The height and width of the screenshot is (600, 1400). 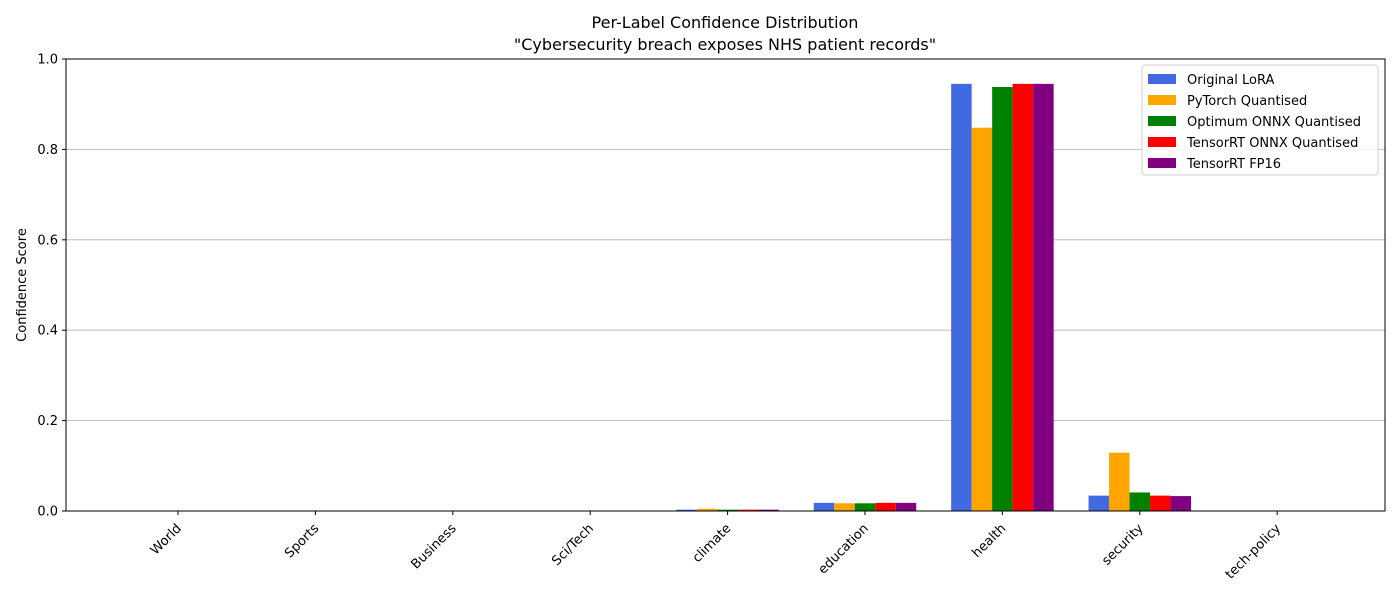 What do you see at coordinates (47, 60) in the screenshot?
I see `y-tick-label: 1.0` at bounding box center [47, 60].